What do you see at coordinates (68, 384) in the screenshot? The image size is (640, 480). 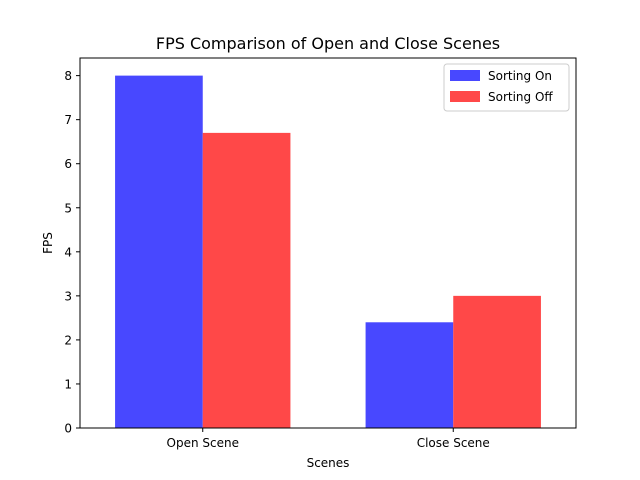 I see `y-tick-label: 1` at bounding box center [68, 384].